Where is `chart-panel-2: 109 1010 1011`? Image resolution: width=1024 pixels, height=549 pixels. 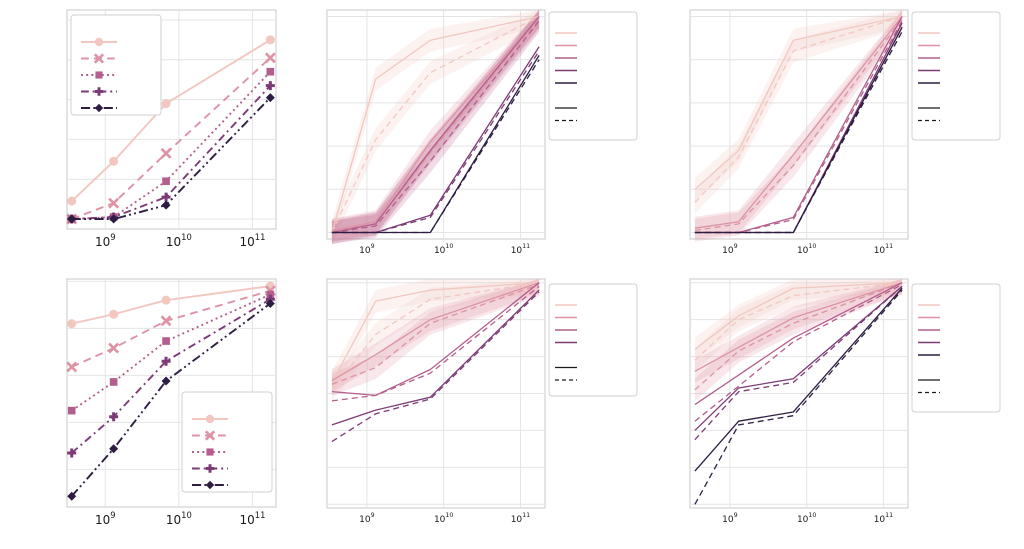 chart-panel-2: 109 1010 1011 is located at coordinates (482, 132).